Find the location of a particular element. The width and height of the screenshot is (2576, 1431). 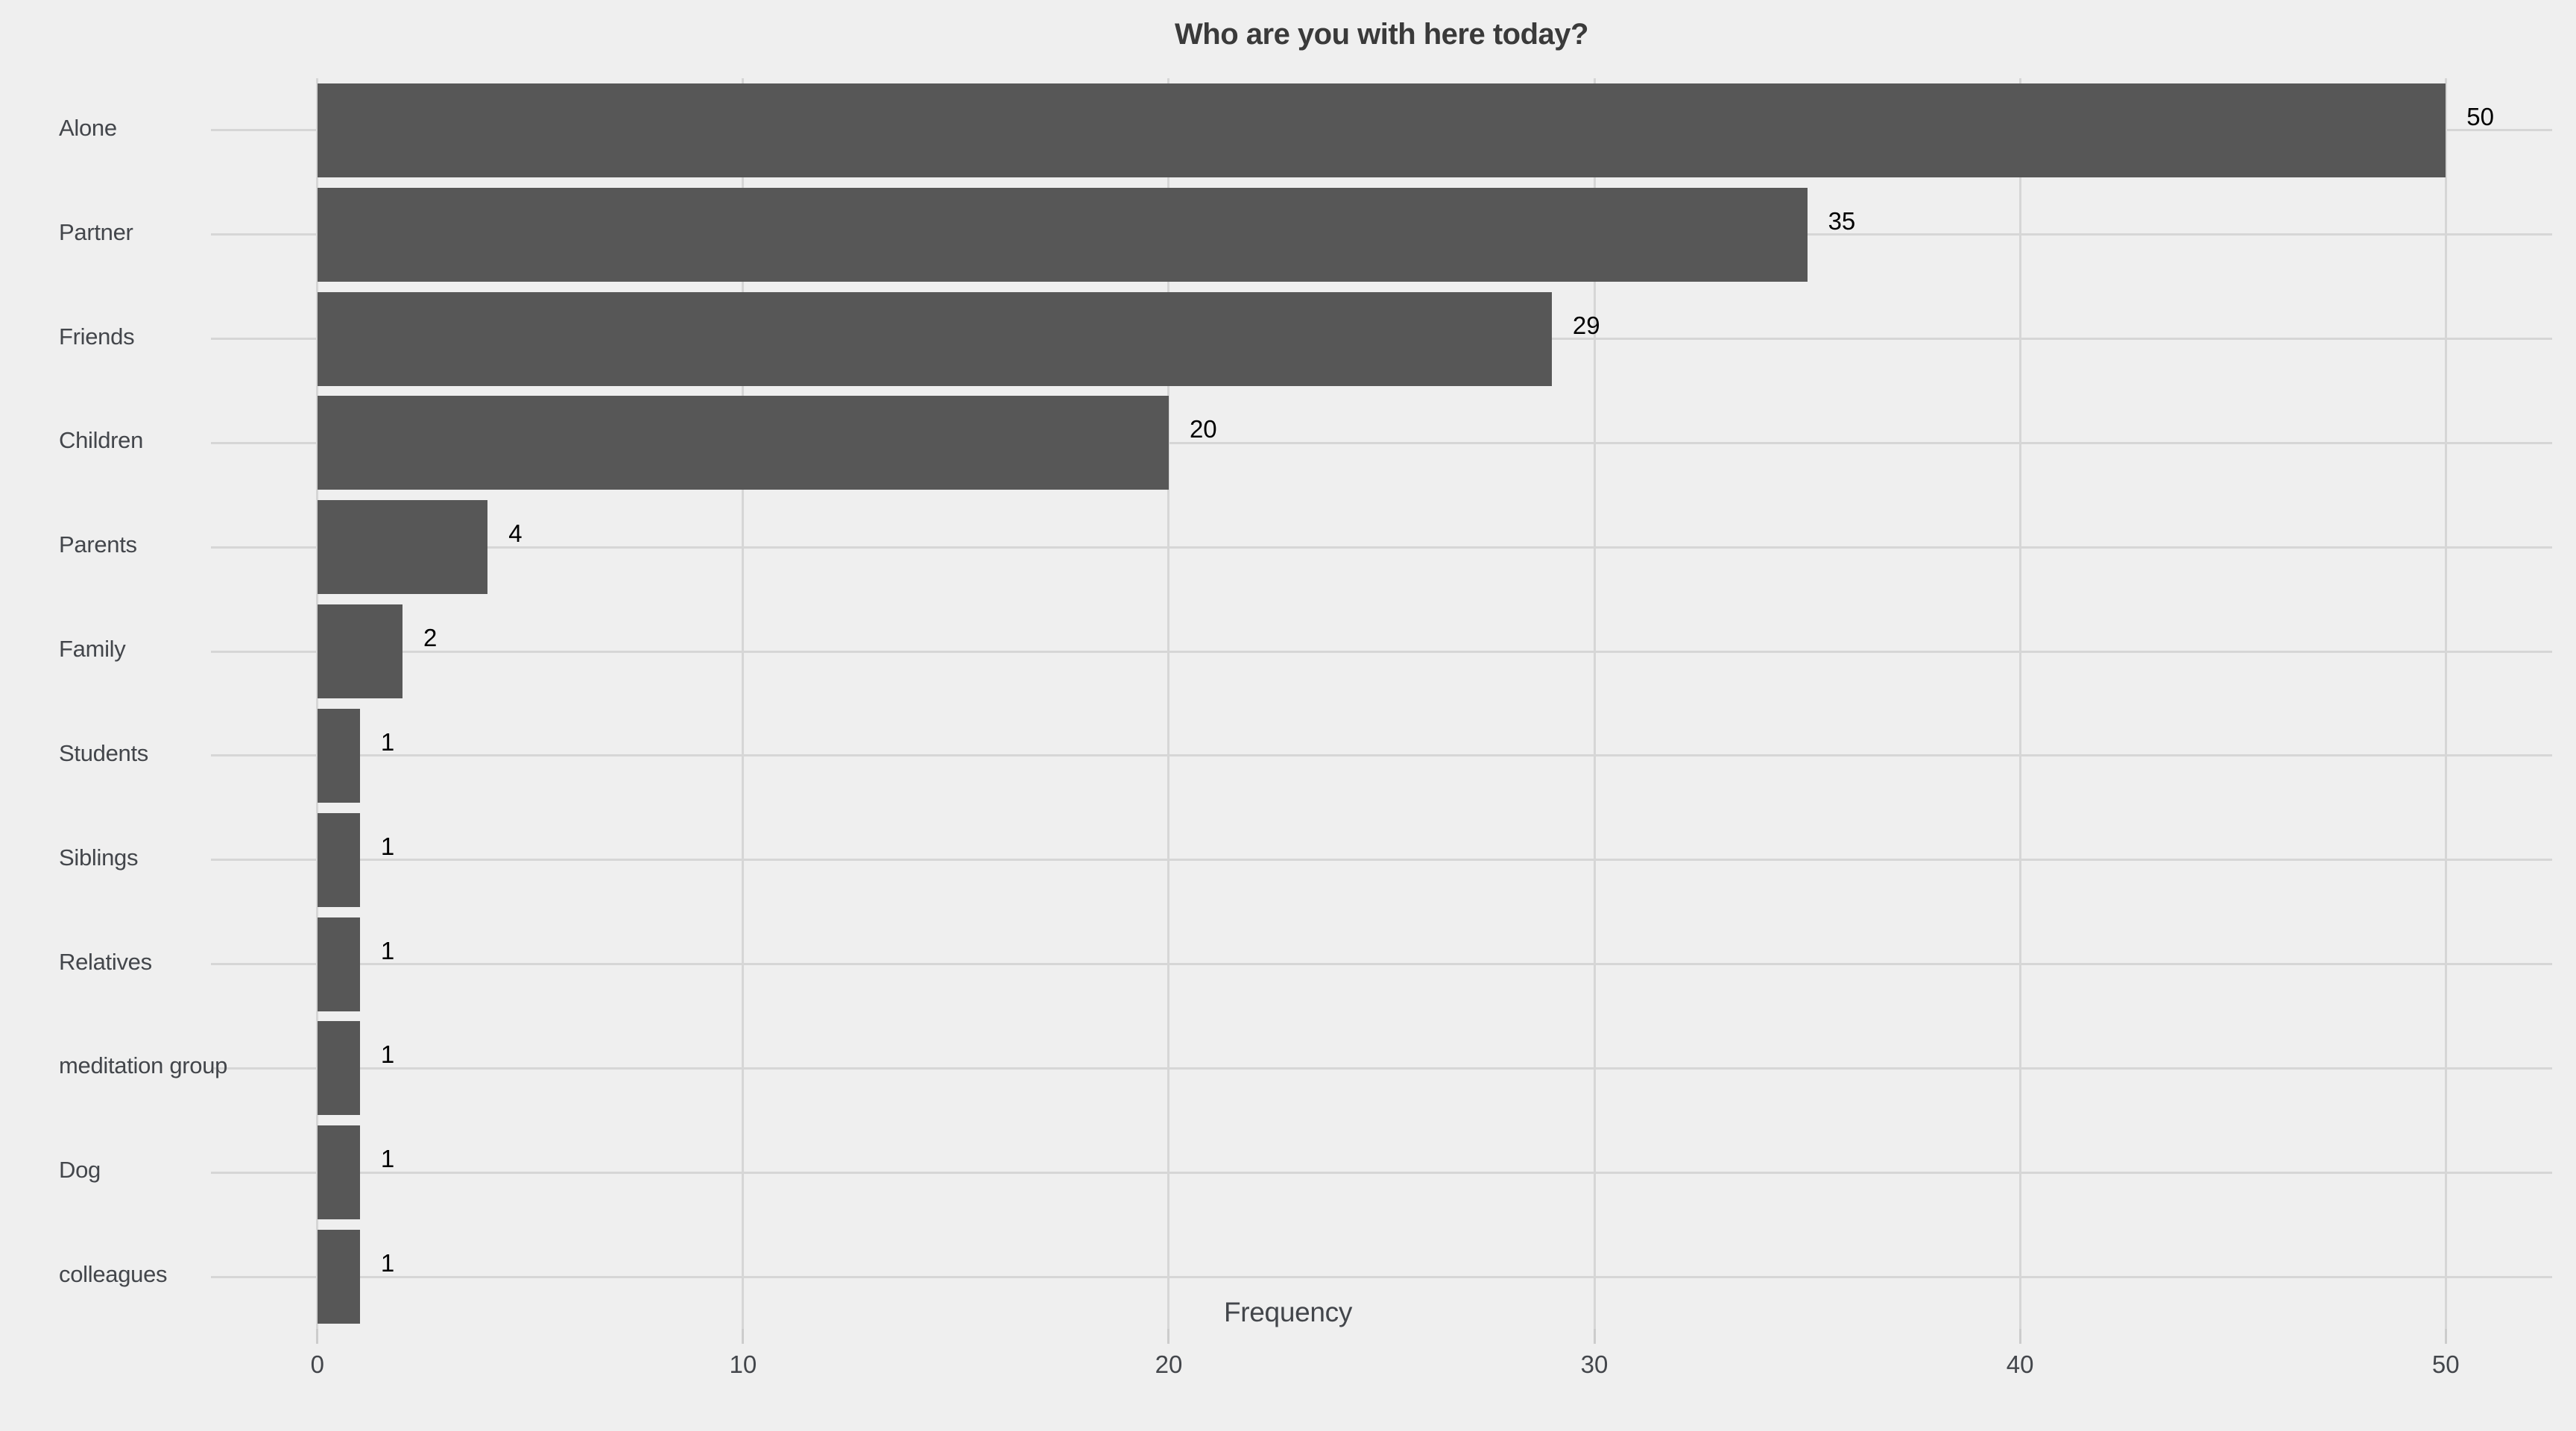

bar-row: Partner 35 is located at coordinates (1305, 235).